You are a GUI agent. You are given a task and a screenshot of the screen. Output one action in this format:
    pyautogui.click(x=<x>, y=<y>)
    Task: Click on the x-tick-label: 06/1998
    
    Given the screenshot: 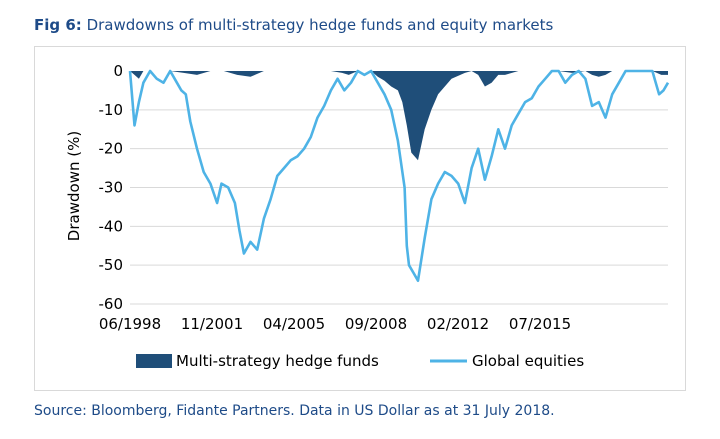 What is the action you would take?
    pyautogui.click(x=130, y=324)
    